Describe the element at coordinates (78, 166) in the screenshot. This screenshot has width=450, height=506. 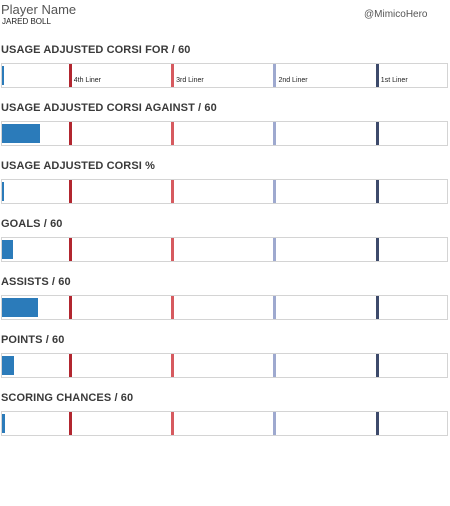
I see `panel-title: USAGE ADJUSTED CORSI %` at that location.